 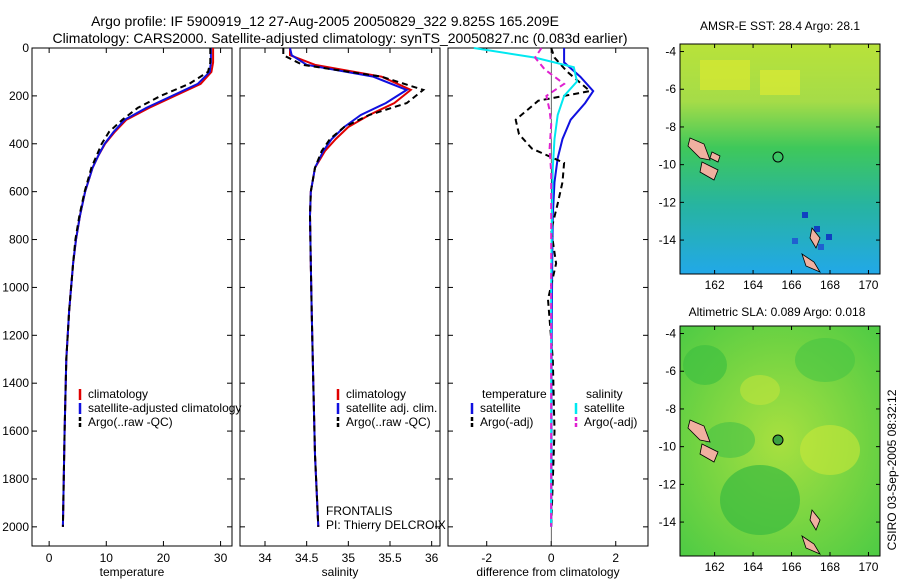 I want to click on y-tick-label: 200, so click(x=19, y=96).